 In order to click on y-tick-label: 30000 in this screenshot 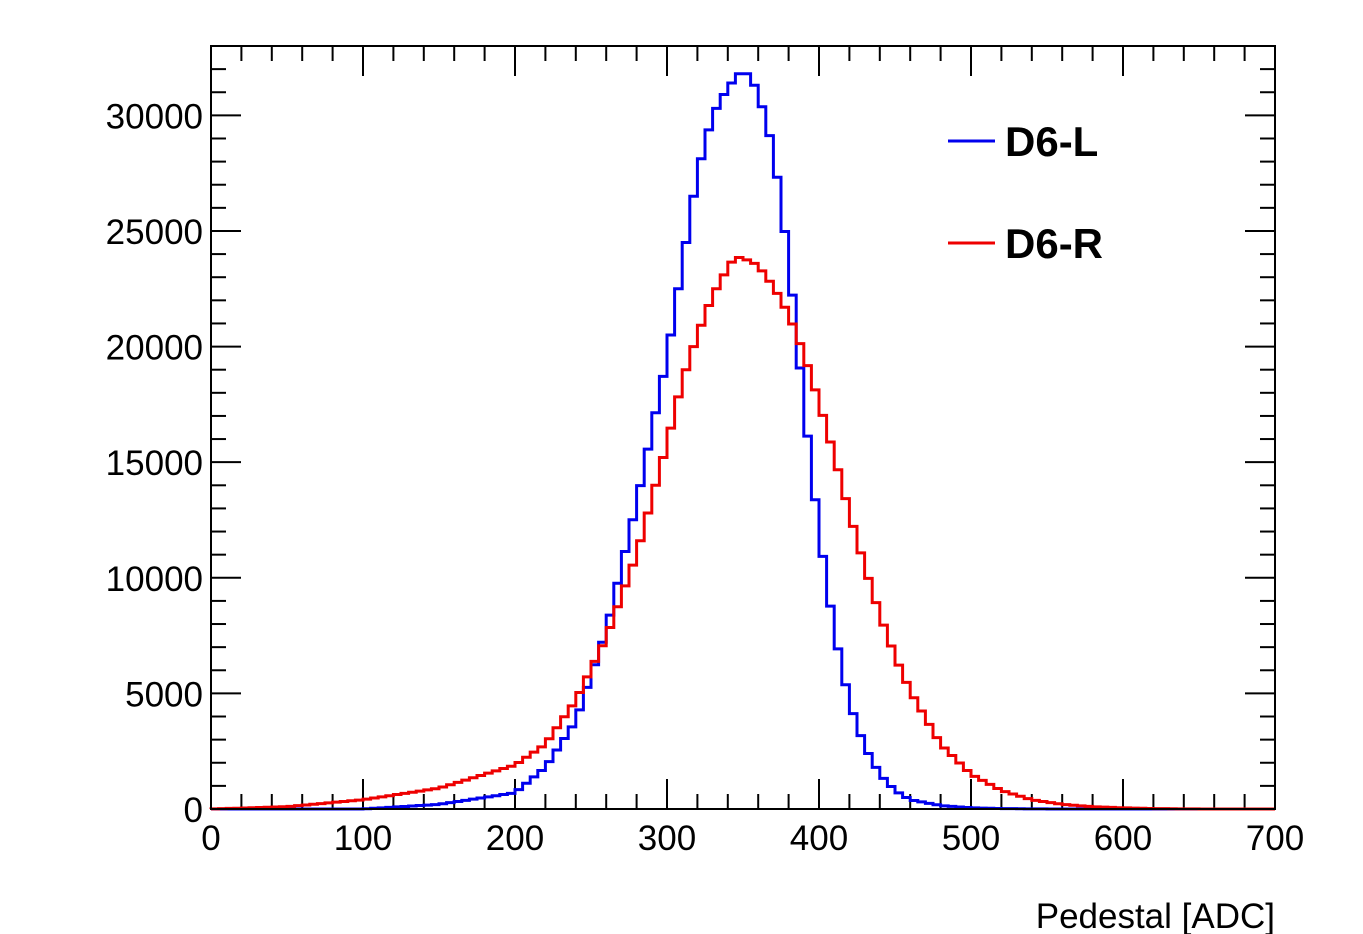, I will do `click(154, 116)`.